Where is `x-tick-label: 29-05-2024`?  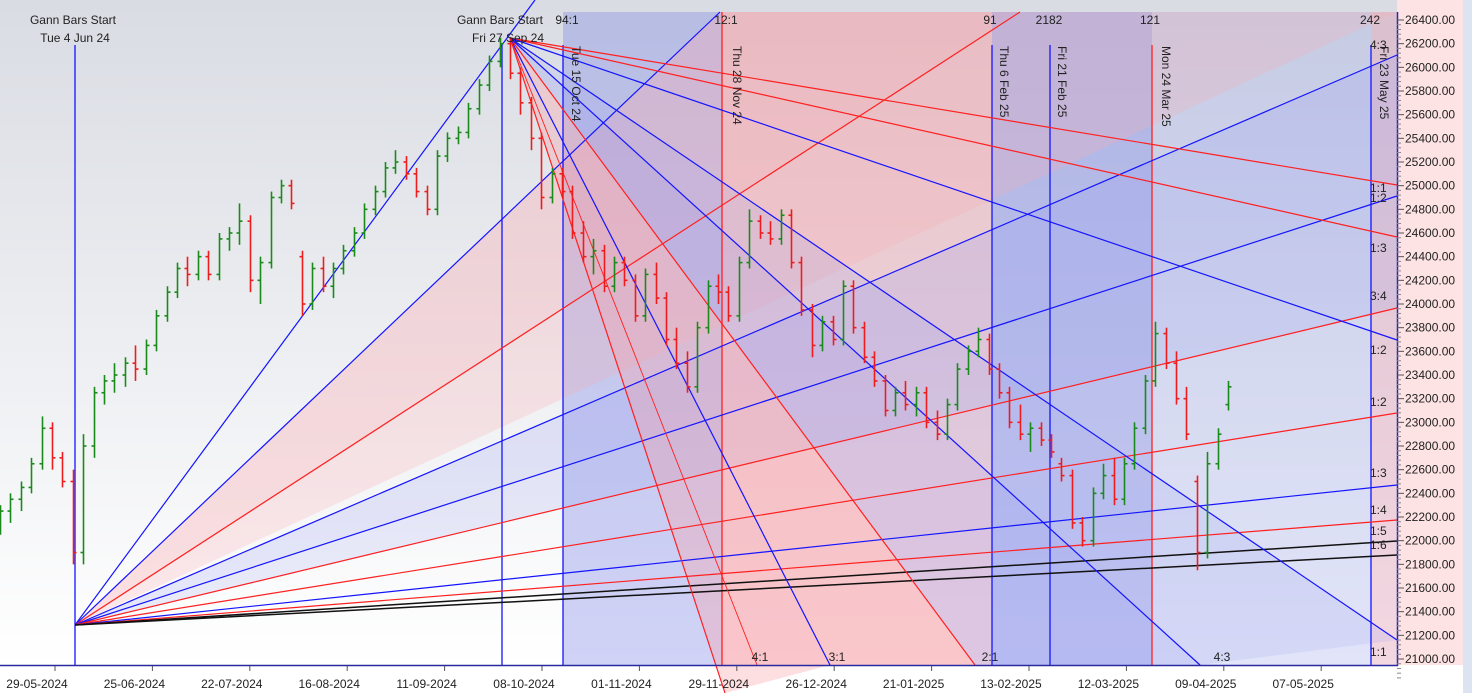
x-tick-label: 29-05-2024 is located at coordinates (37, 684).